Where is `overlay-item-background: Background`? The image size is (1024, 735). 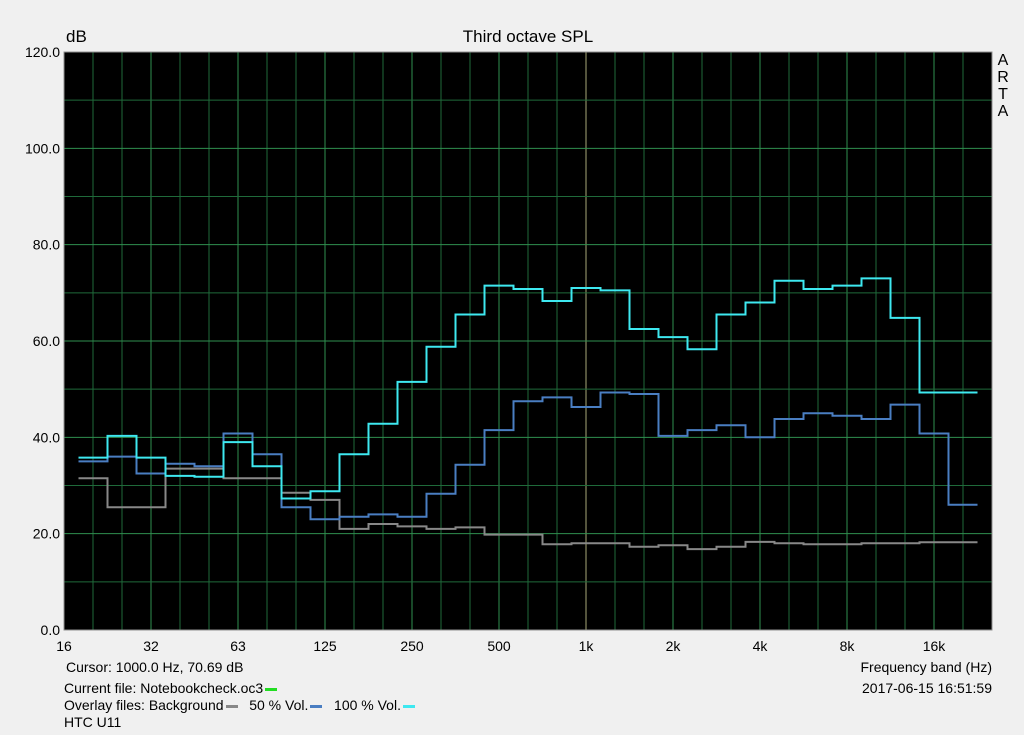
overlay-item-background: Background is located at coordinates (186, 705).